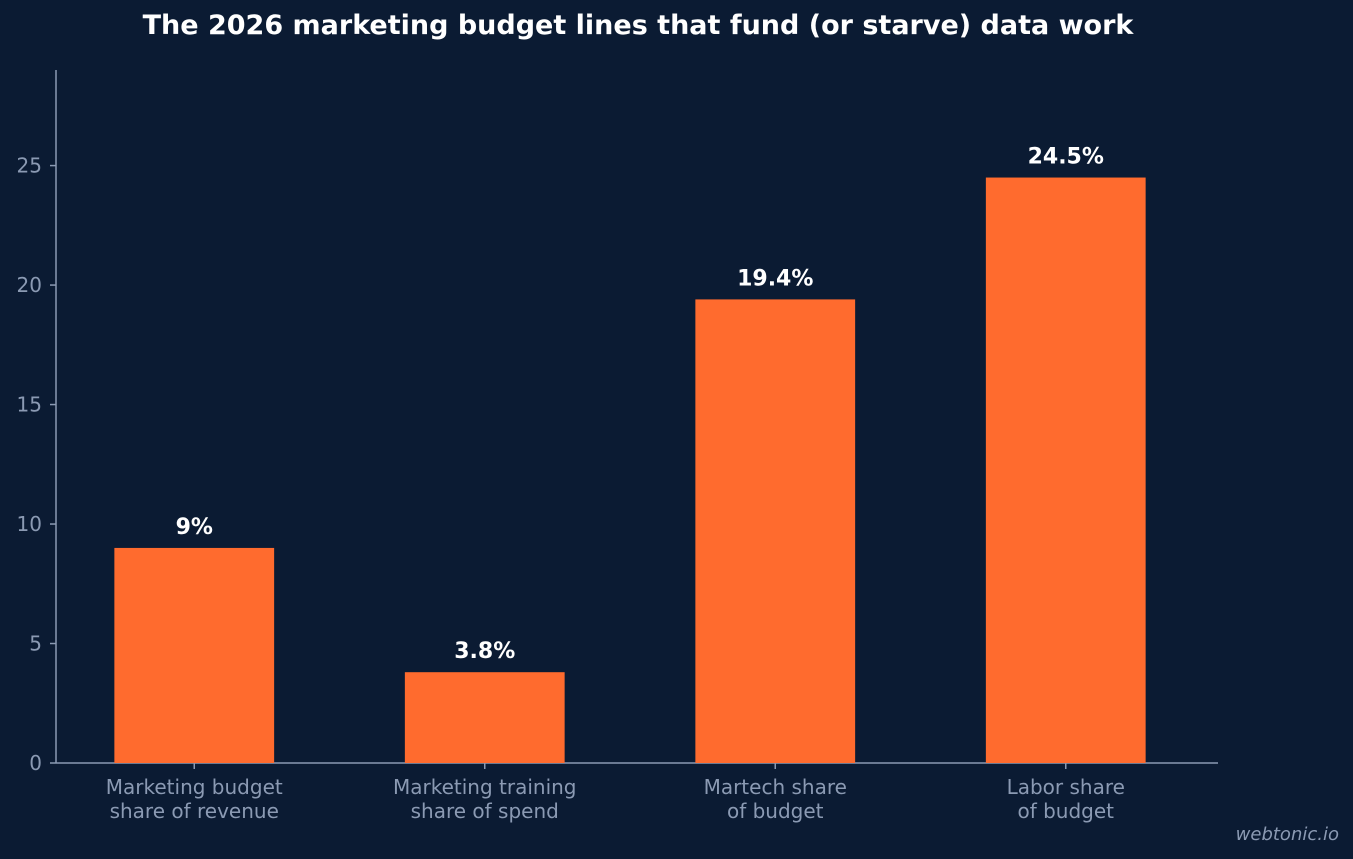  I want to click on data-label: 24.5%, so click(1066, 157).